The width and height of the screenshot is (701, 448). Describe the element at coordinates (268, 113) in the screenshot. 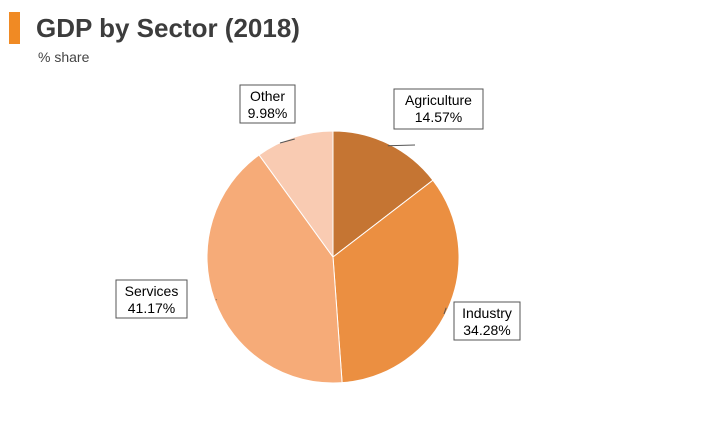

I see `slice-value-other: 9.98%` at that location.